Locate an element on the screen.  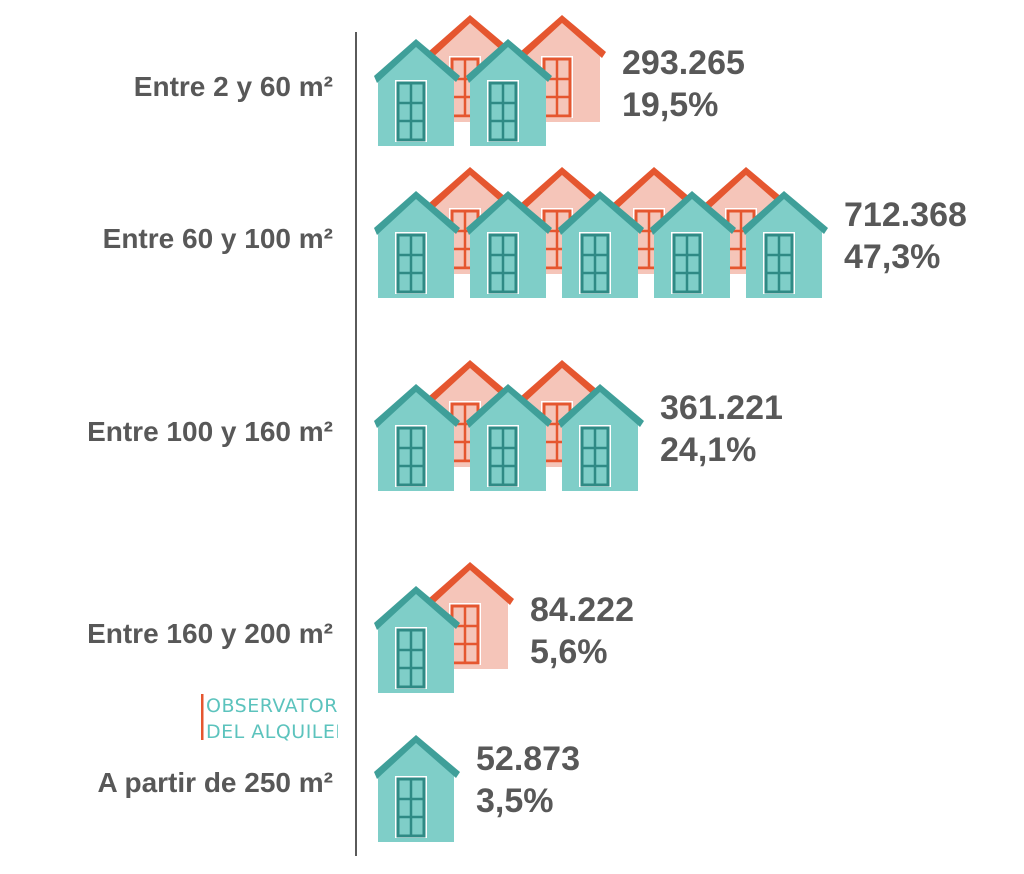
chart-row: Entre 60 y 100 m² 712.368 47,3% is located at coordinates (535, 232).